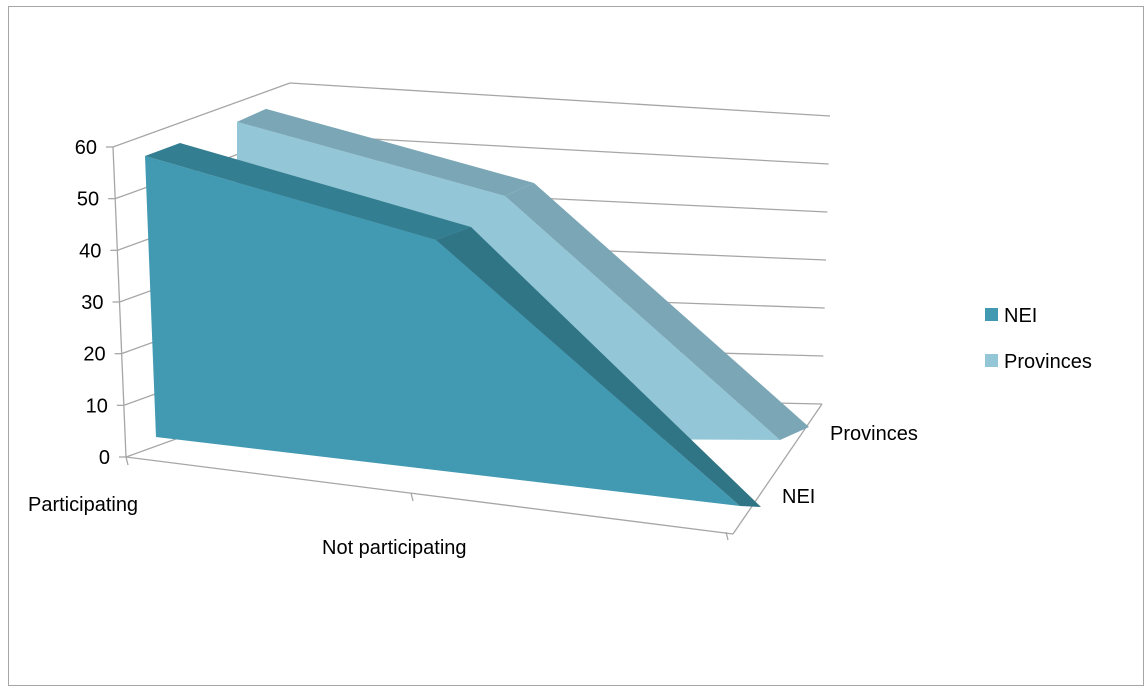 The width and height of the screenshot is (1145, 686). What do you see at coordinates (201, 115) in the screenshot?
I see `gridline-side` at bounding box center [201, 115].